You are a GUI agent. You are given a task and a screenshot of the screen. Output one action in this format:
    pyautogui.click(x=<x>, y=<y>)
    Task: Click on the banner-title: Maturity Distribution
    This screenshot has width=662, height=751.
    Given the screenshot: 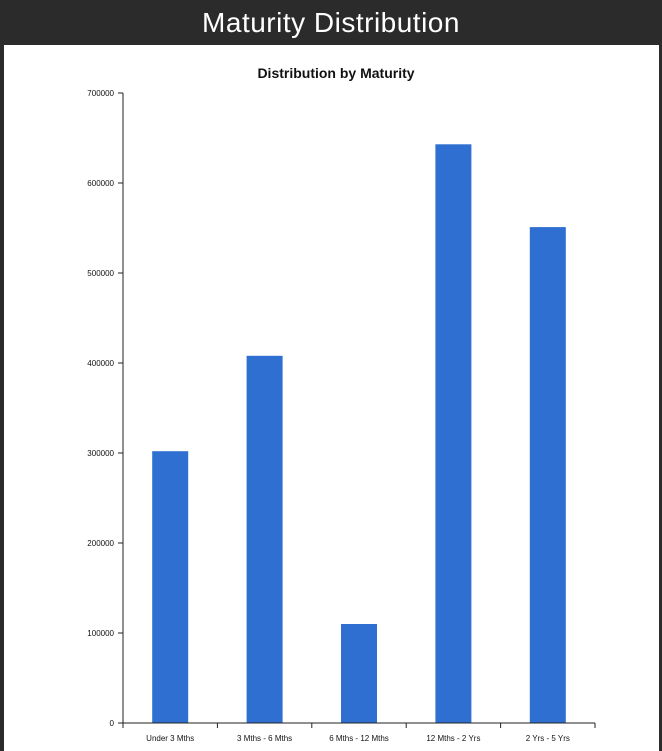 What is the action you would take?
    pyautogui.click(x=331, y=22)
    